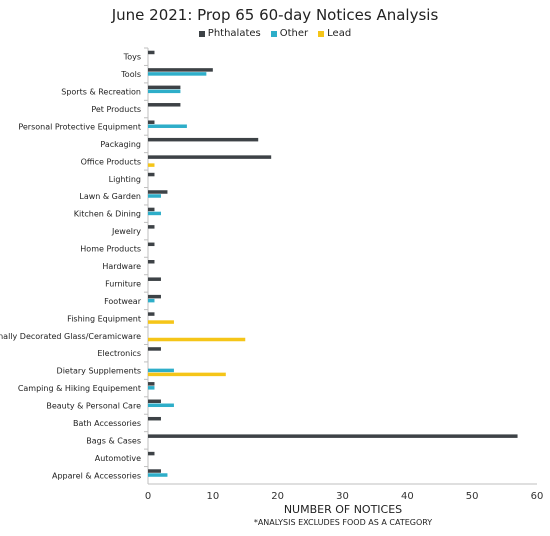 This screenshot has height=536, width=550. I want to click on y-tick-label: Externally Decorated Glass/Ceramicware, so click(70, 336).